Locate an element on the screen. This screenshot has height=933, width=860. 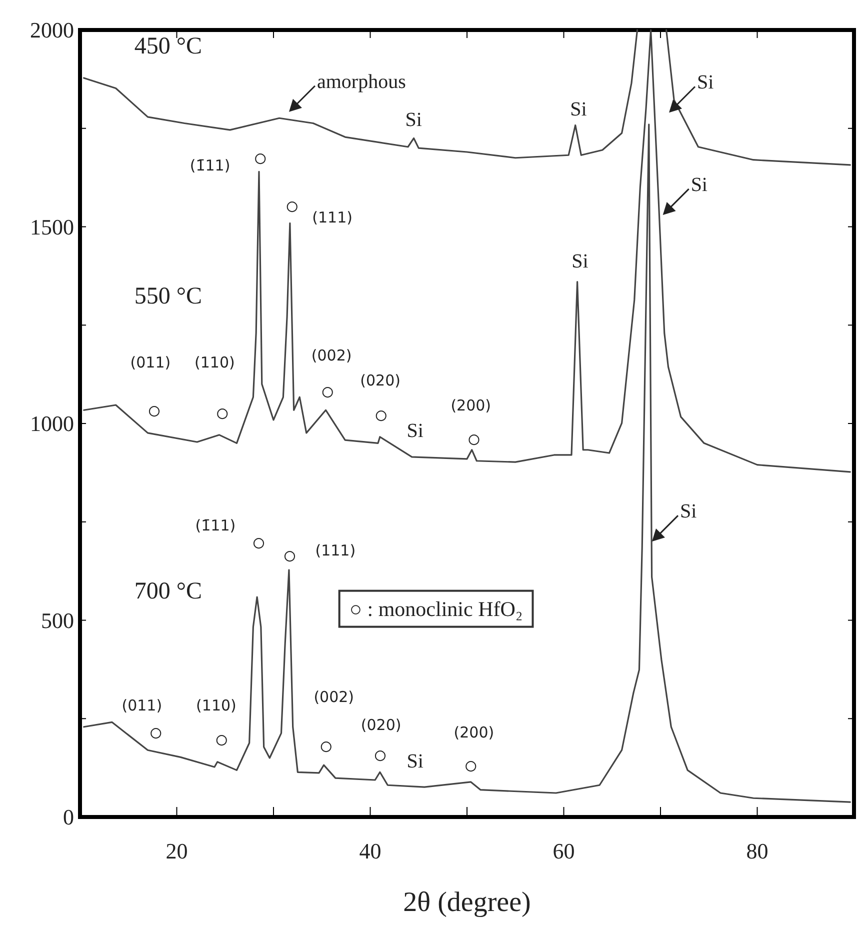
y-tick-label: 2000 is located at coordinates (52, 30).